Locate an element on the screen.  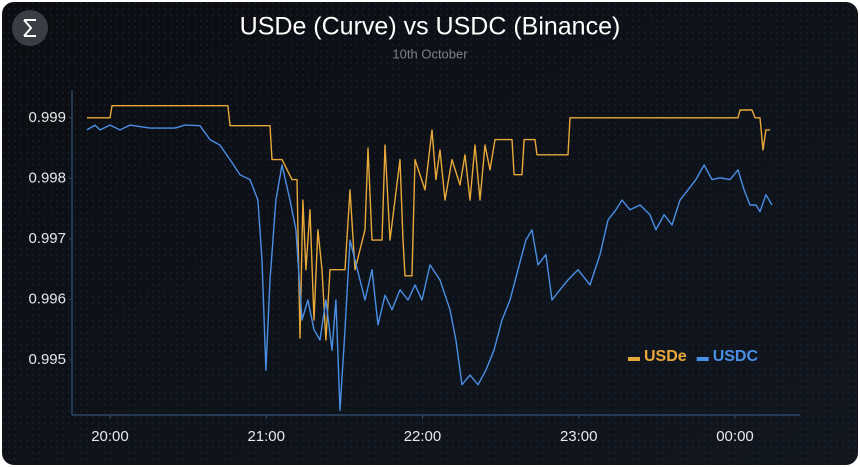
x-tick-label: 22:00 is located at coordinates (423, 436).